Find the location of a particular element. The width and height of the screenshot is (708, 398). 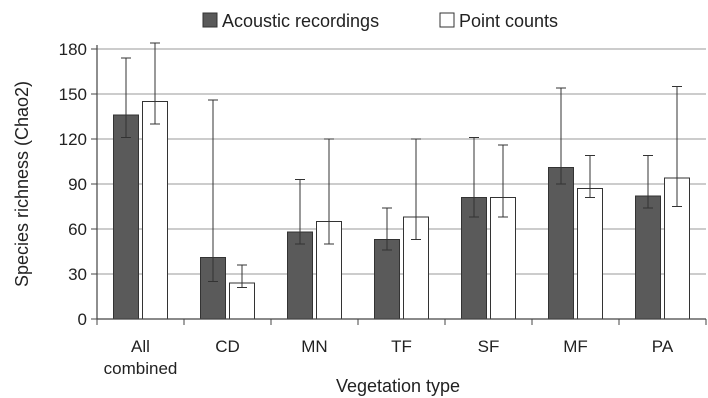

x-tick-label: All combined is located at coordinates (141, 357).